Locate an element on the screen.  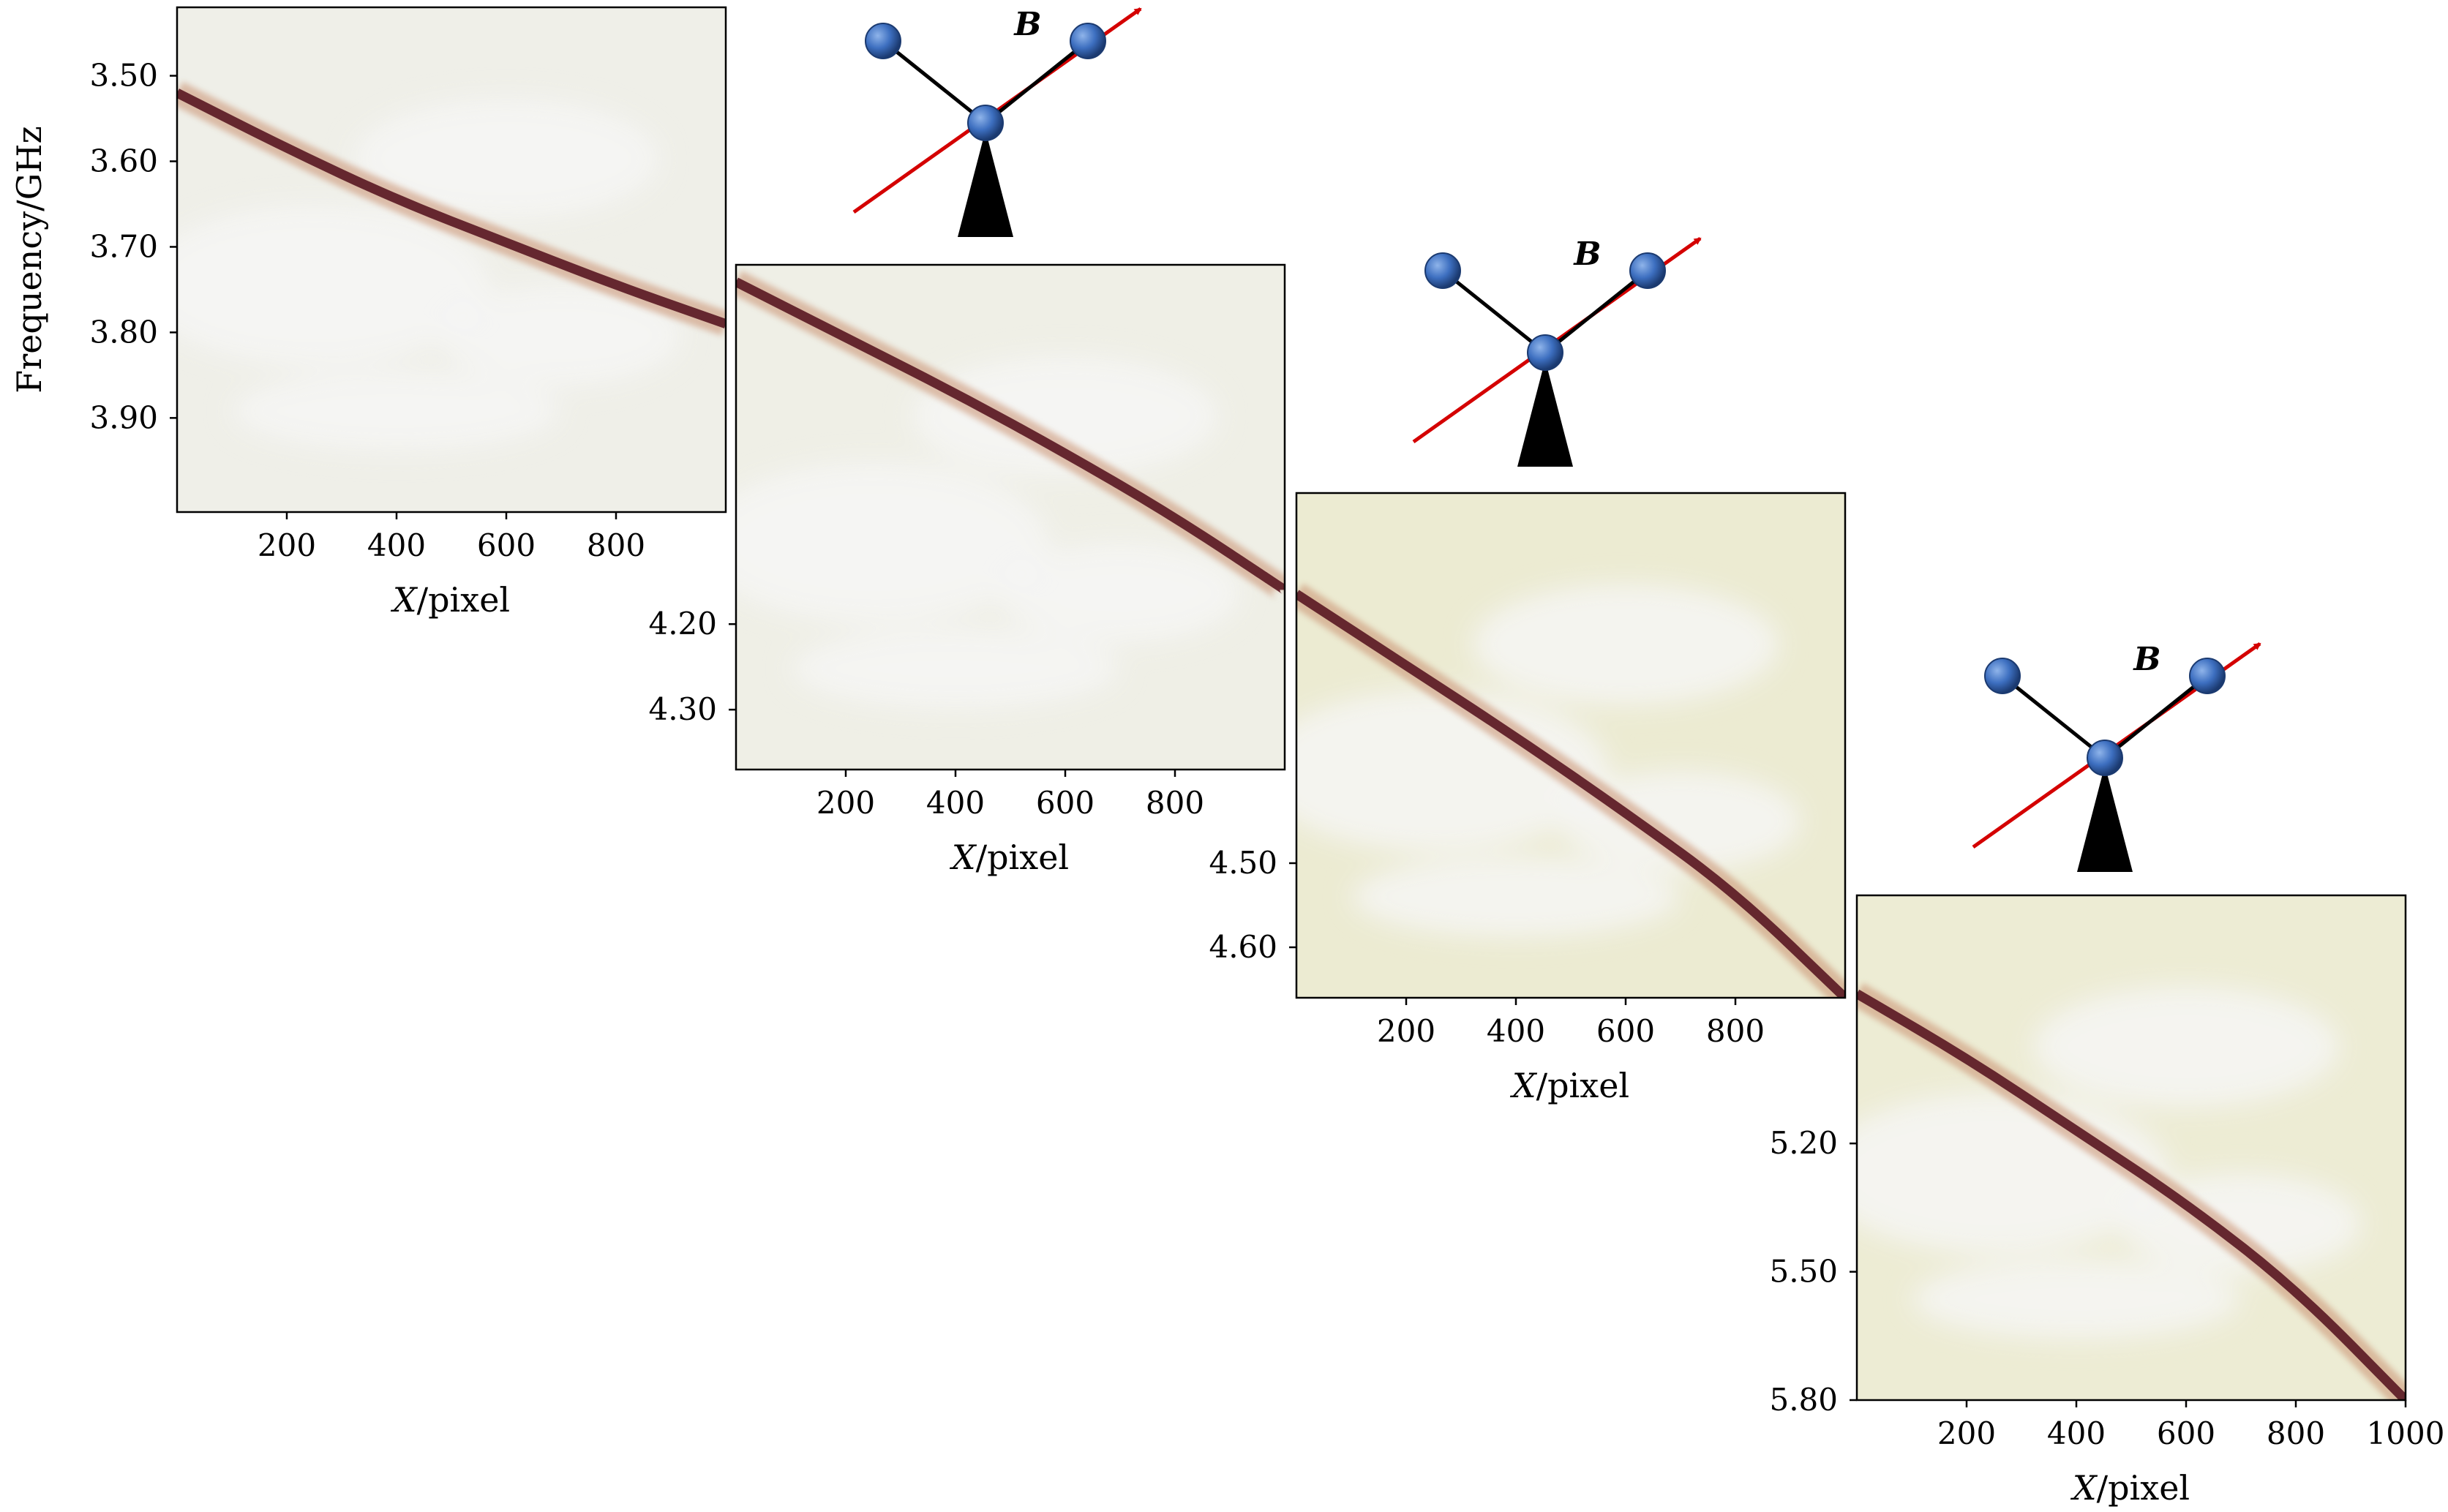
y-tick-label: 3.50 is located at coordinates (123, 76).